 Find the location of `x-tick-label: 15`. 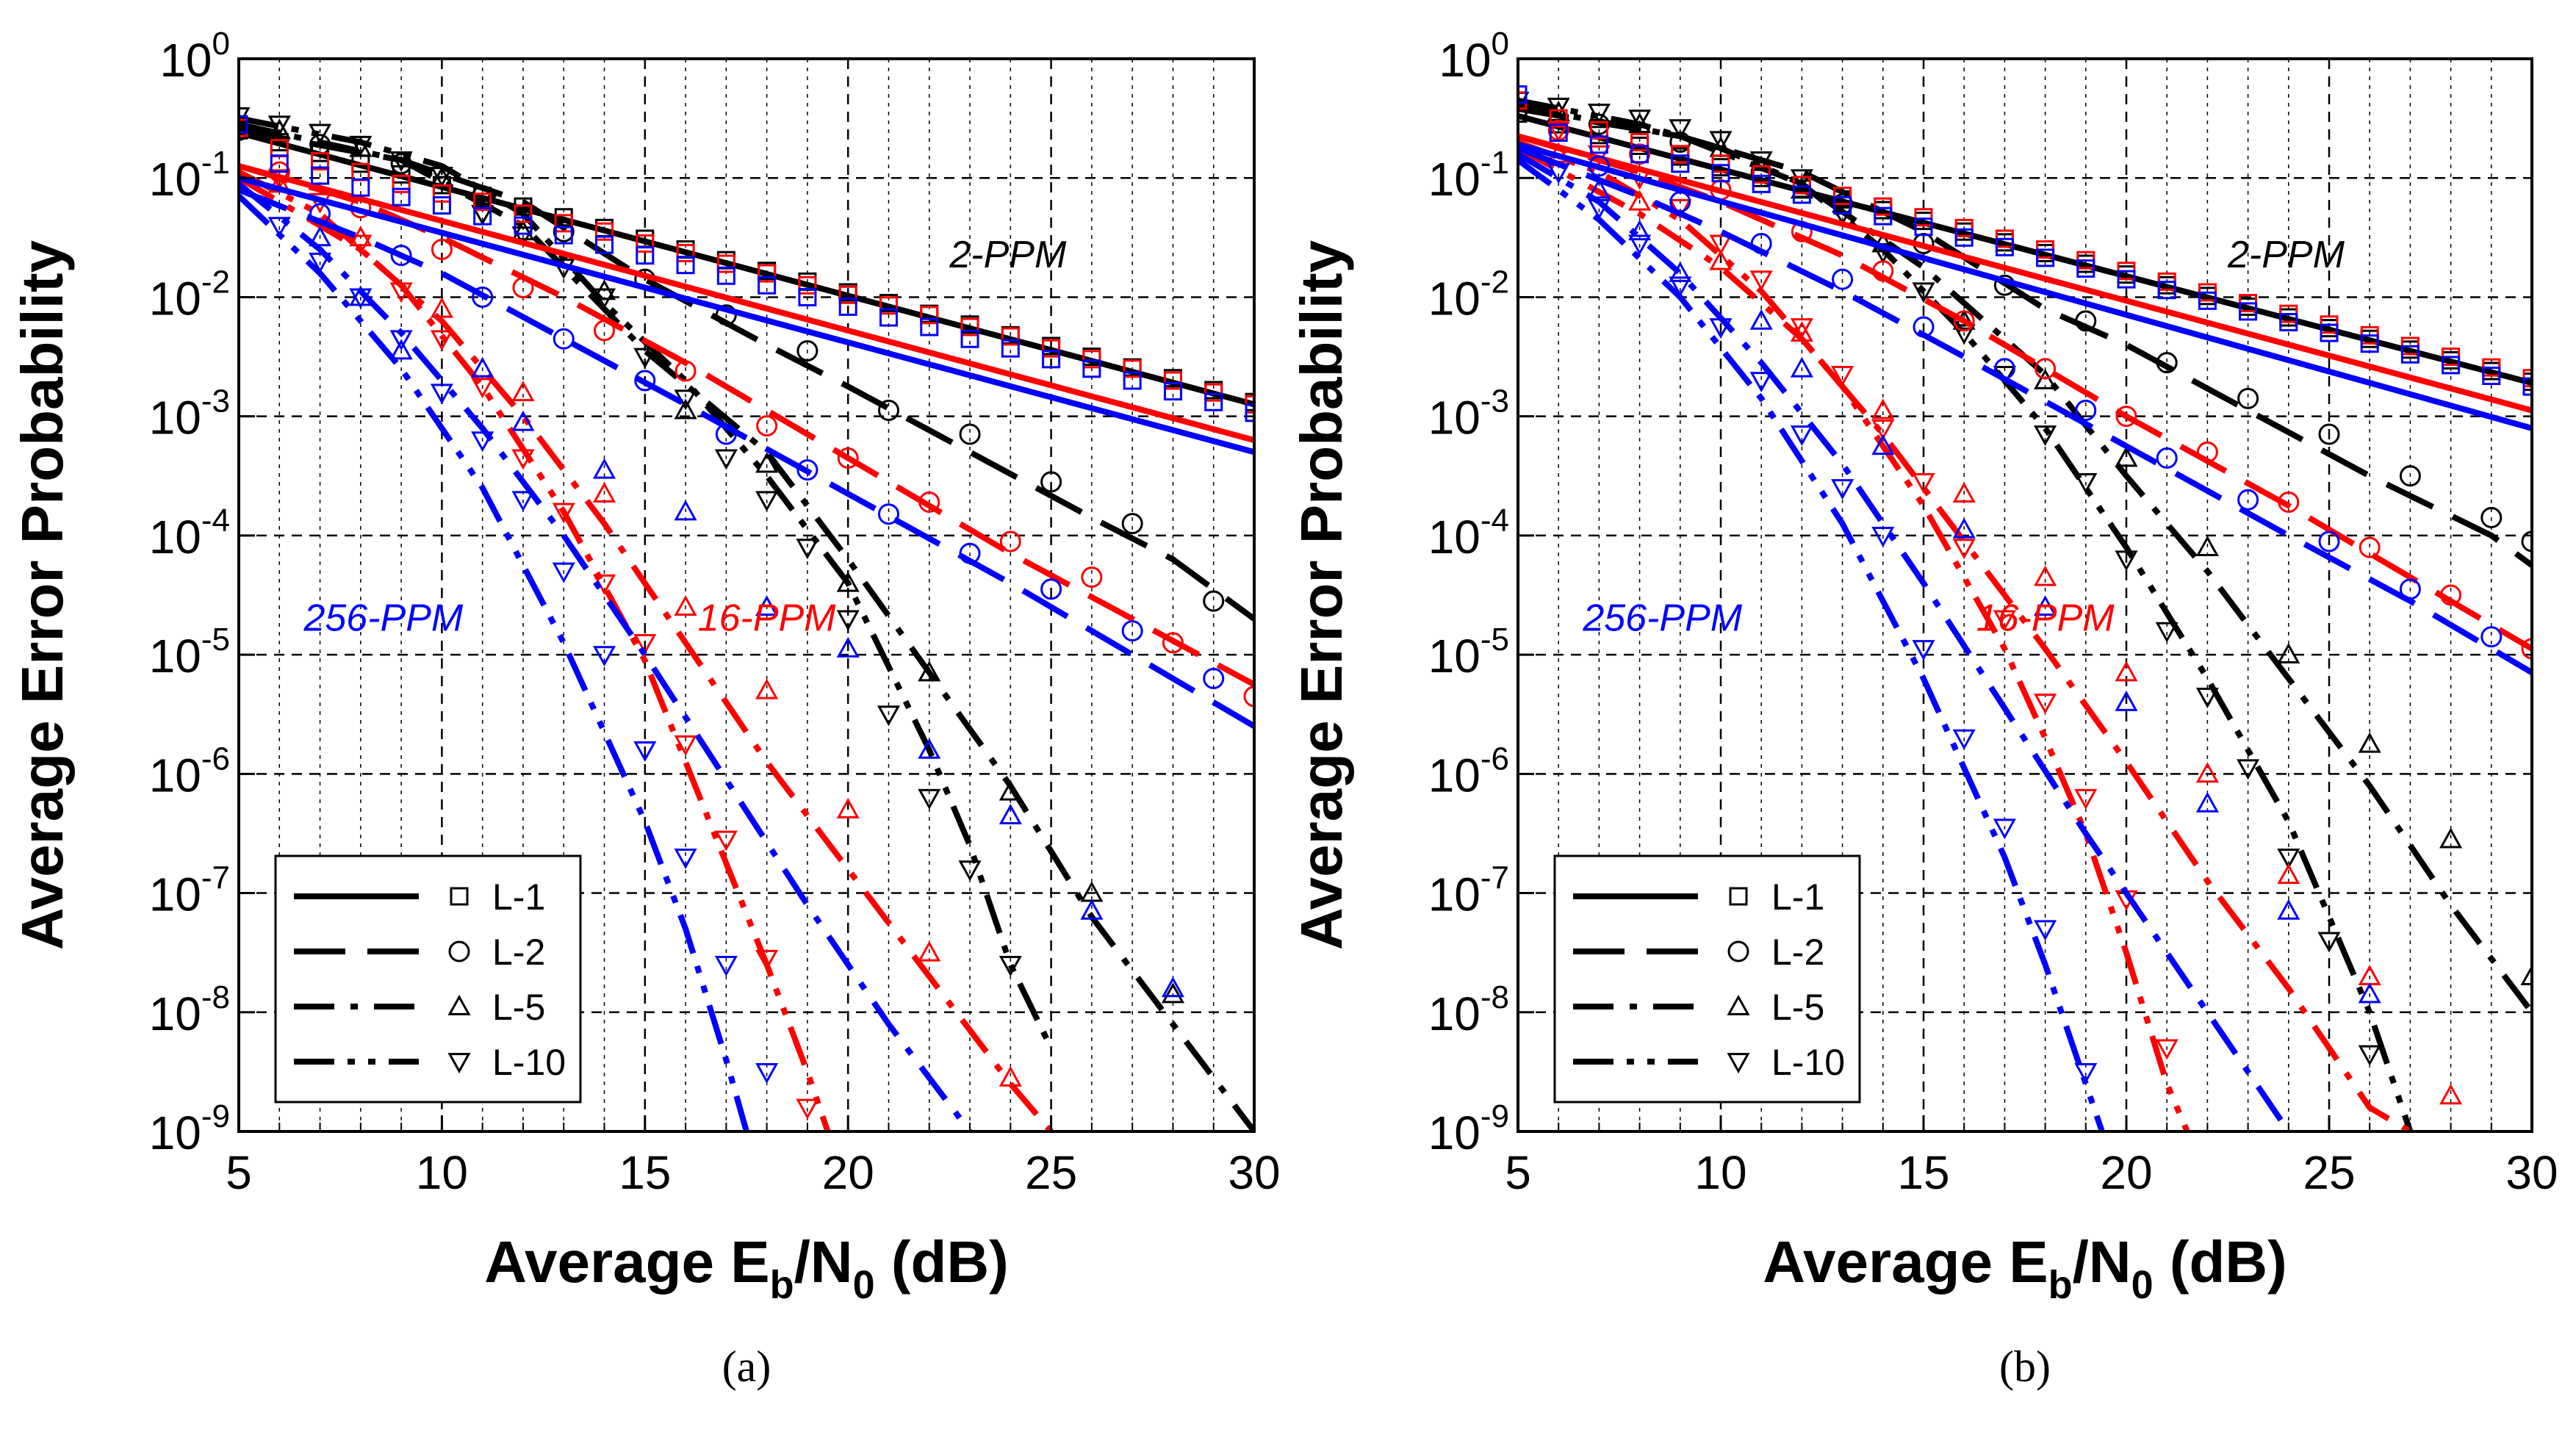

x-tick-label: 15 is located at coordinates (1923, 1172).